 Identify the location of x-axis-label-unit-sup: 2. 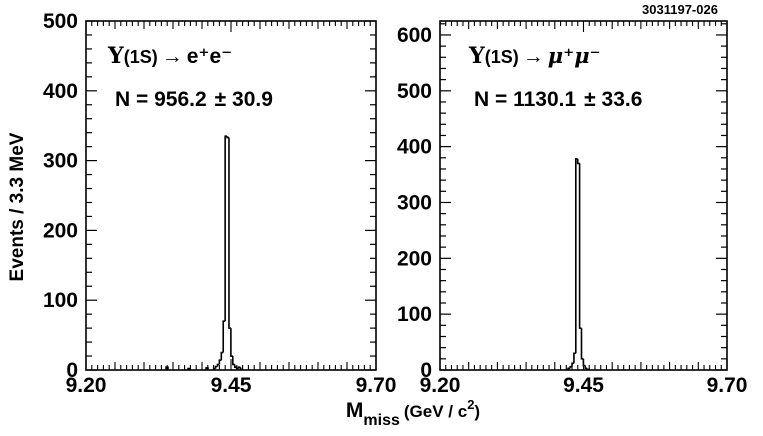
(470, 404).